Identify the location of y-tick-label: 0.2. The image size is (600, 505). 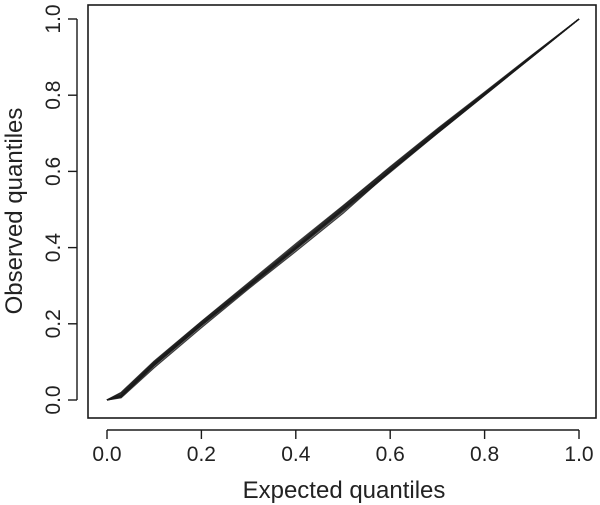
(53, 323).